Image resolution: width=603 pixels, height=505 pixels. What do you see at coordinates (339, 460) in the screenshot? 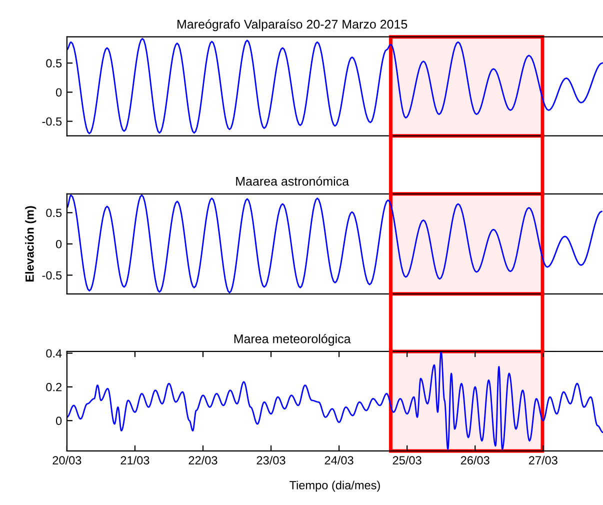
I see `x-tick-label: 24/03` at bounding box center [339, 460].